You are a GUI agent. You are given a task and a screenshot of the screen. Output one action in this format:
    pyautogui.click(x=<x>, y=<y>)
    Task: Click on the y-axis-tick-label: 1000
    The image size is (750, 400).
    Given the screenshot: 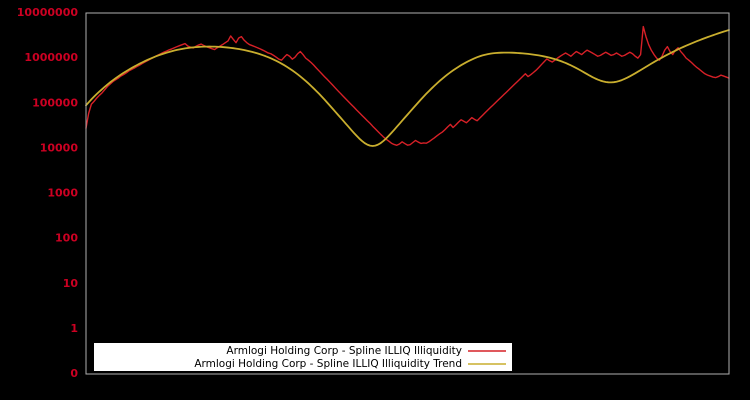 What is the action you would take?
    pyautogui.click(x=62, y=193)
    